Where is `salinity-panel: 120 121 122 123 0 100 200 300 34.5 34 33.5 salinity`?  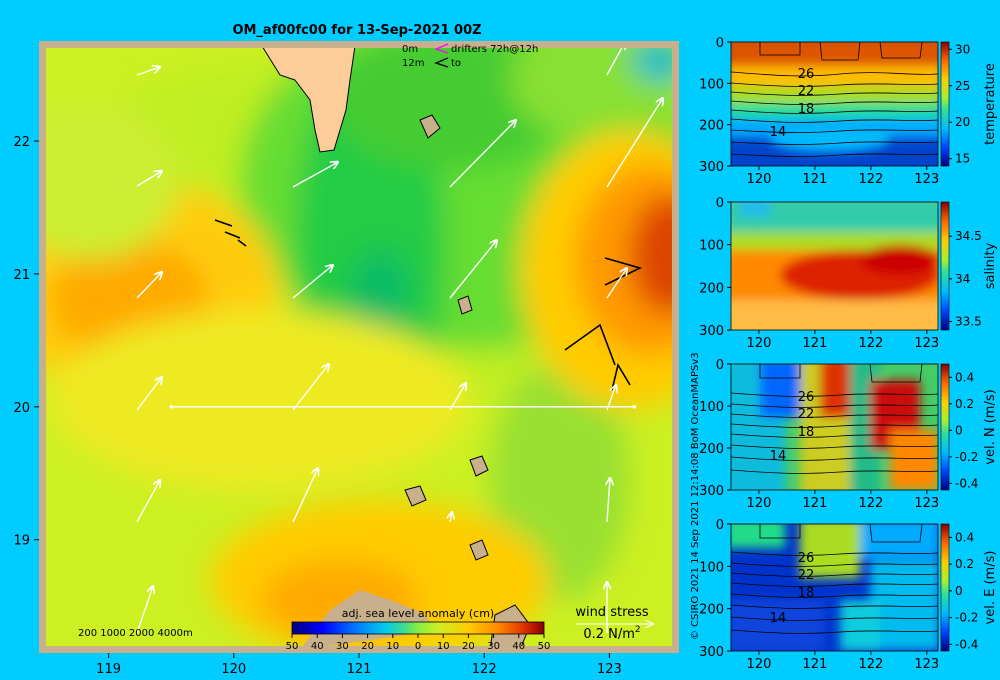 salinity-panel: 120 121 122 123 0 100 200 300 34.5 34 33.5 salinity is located at coordinates (848, 273).